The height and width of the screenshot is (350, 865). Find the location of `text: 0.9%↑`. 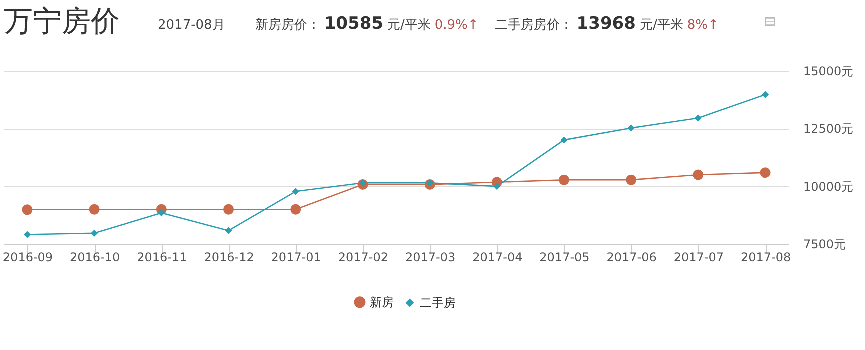

text: 0.9%↑ is located at coordinates (456, 25).